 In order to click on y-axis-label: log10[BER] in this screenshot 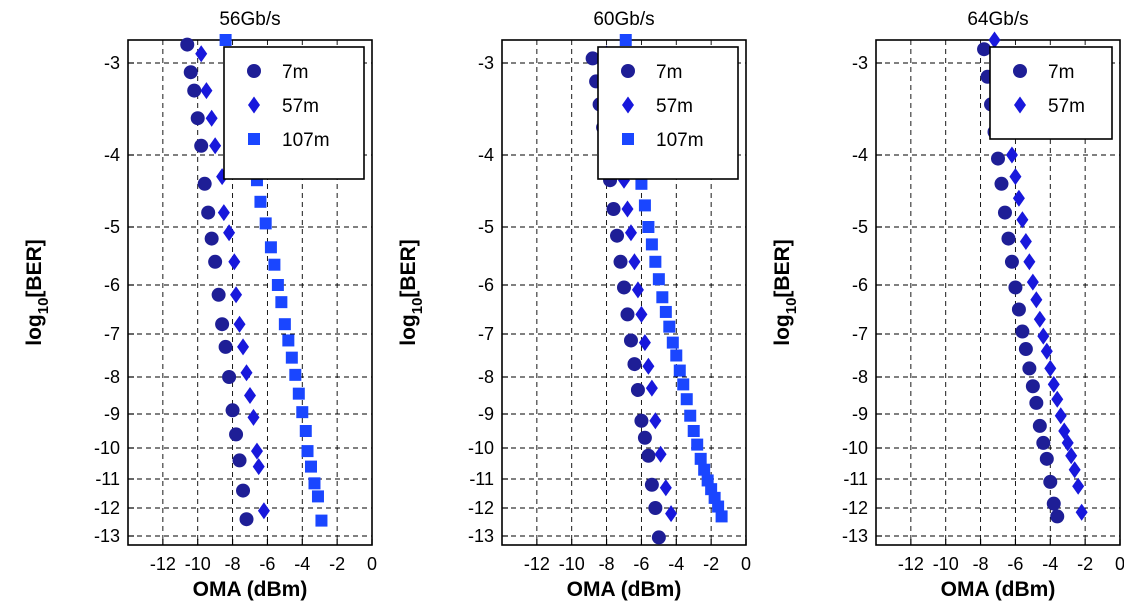, I will do `click(37, 292)`.